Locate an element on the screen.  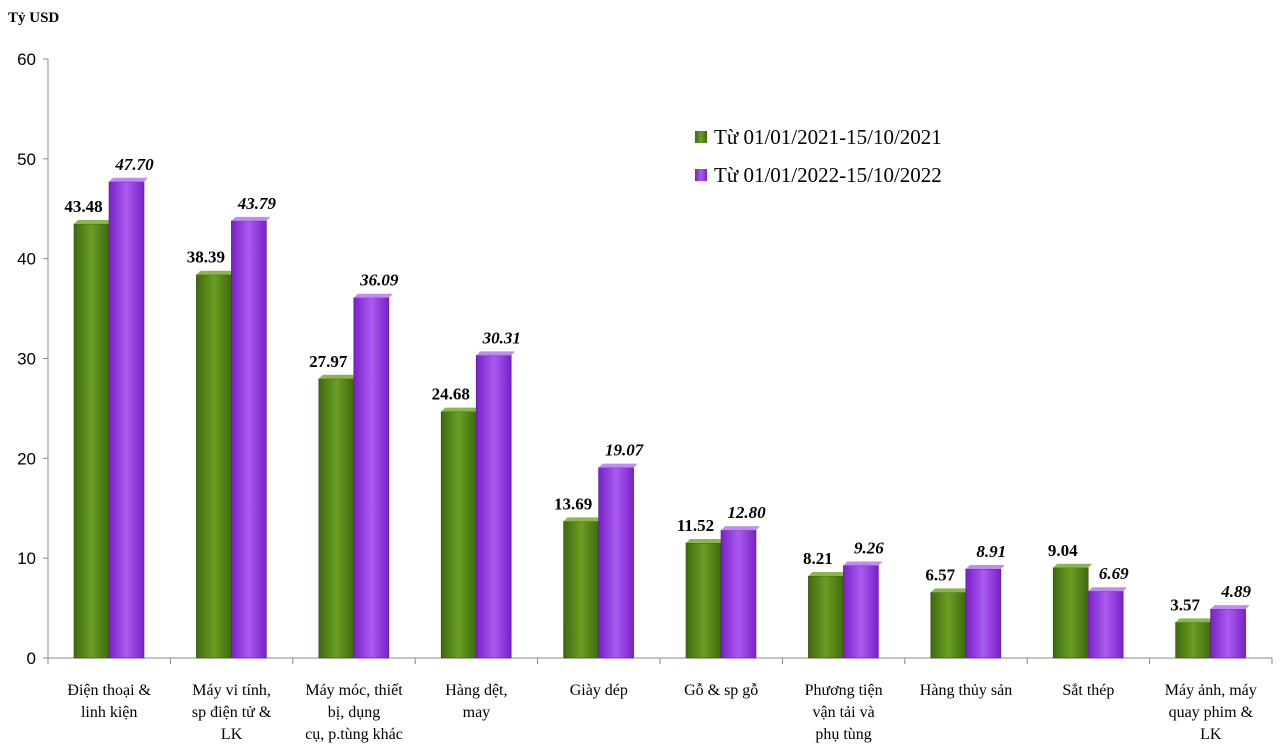
data-label: 8.91 is located at coordinates (991, 551).